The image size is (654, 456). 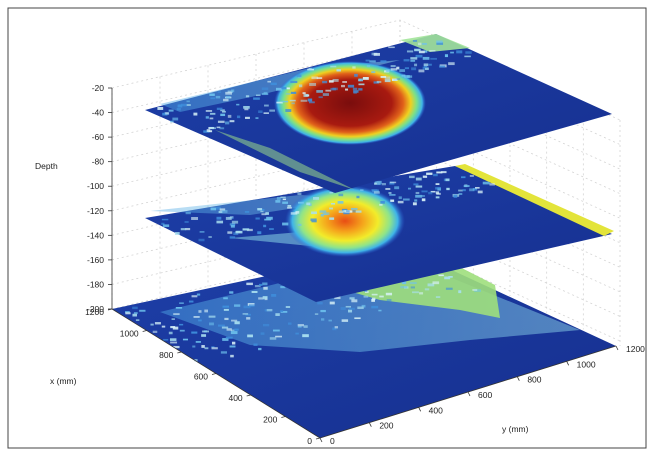 I want to click on x-tick-label: 600, so click(x=201, y=377).